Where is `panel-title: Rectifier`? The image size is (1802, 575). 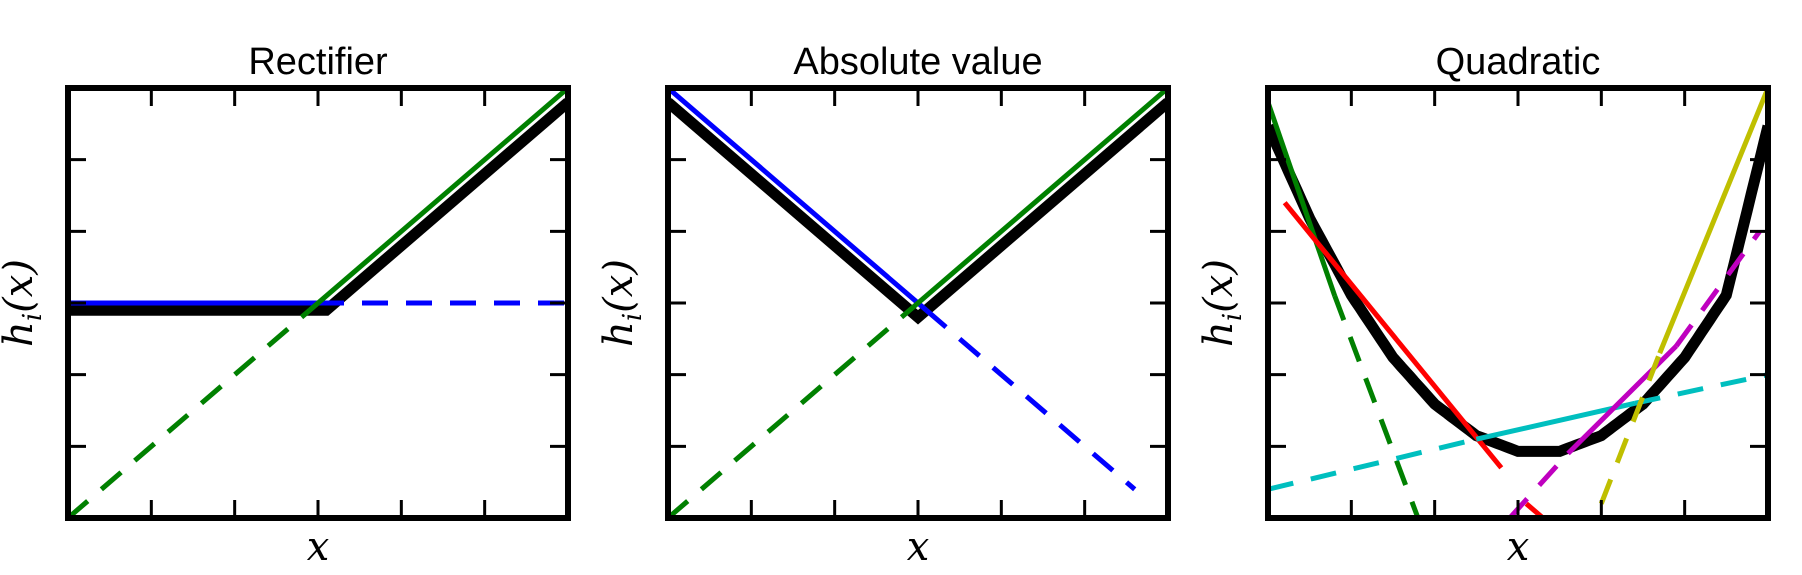 panel-title: Rectifier is located at coordinates (318, 62).